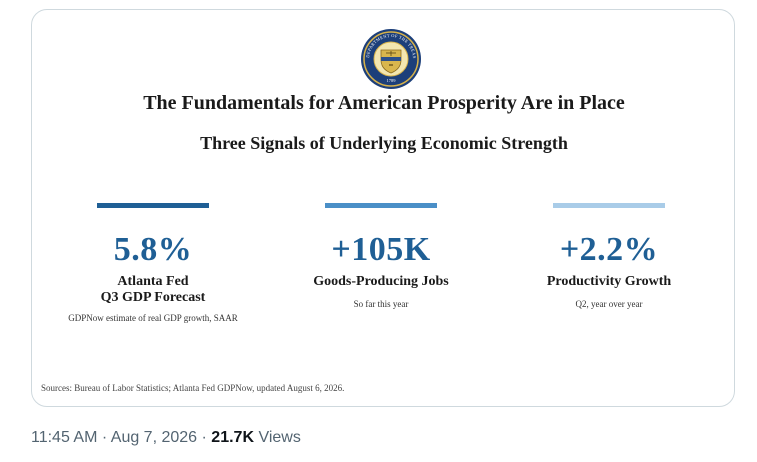 This screenshot has width=757, height=462. Describe the element at coordinates (381, 249) in the screenshot. I see `metric-value: +105K` at that location.